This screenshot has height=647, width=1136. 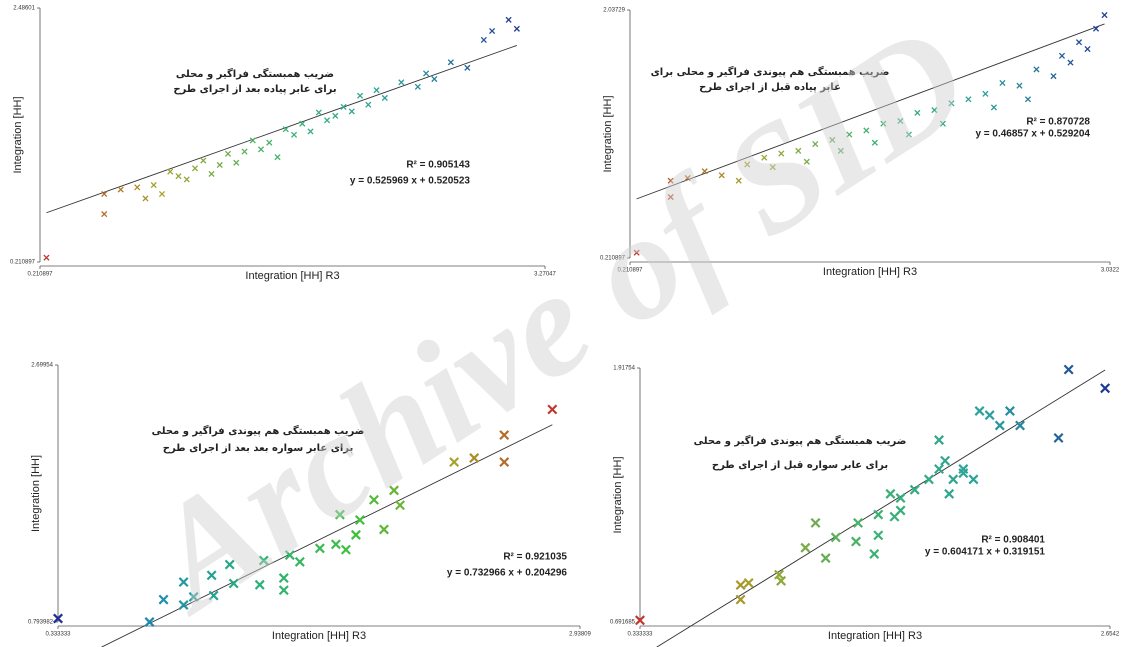 What do you see at coordinates (985, 552) in the screenshot?
I see `equation: y = 0.604171 x + 0.319151` at bounding box center [985, 552].